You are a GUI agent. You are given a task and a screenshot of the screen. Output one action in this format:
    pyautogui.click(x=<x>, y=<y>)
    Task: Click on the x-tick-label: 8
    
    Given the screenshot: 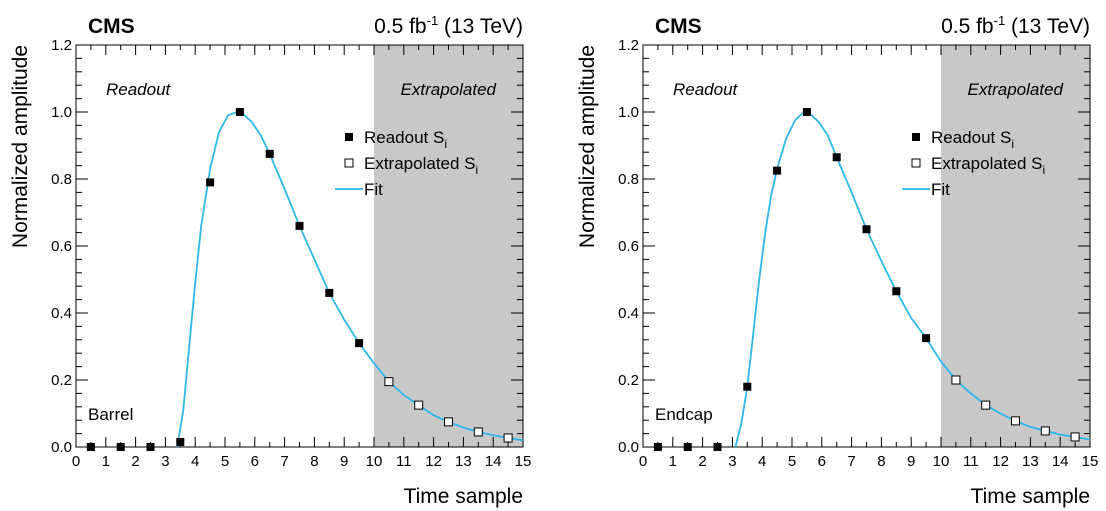 What is the action you would take?
    pyautogui.click(x=881, y=461)
    